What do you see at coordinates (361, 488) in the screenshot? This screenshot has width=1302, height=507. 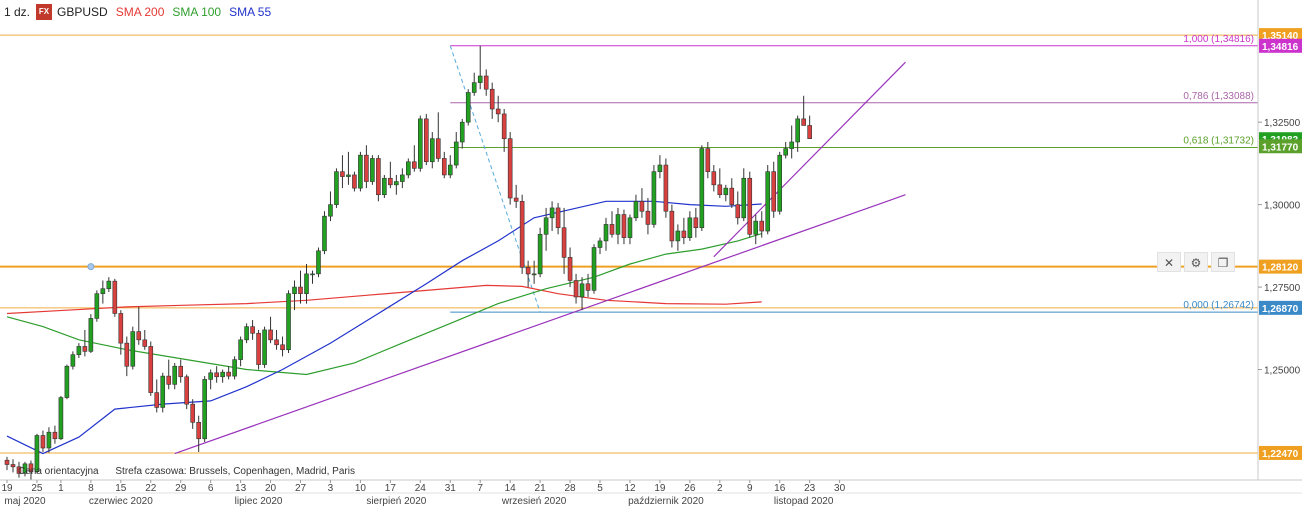 I see `x-day-label: 10` at bounding box center [361, 488].